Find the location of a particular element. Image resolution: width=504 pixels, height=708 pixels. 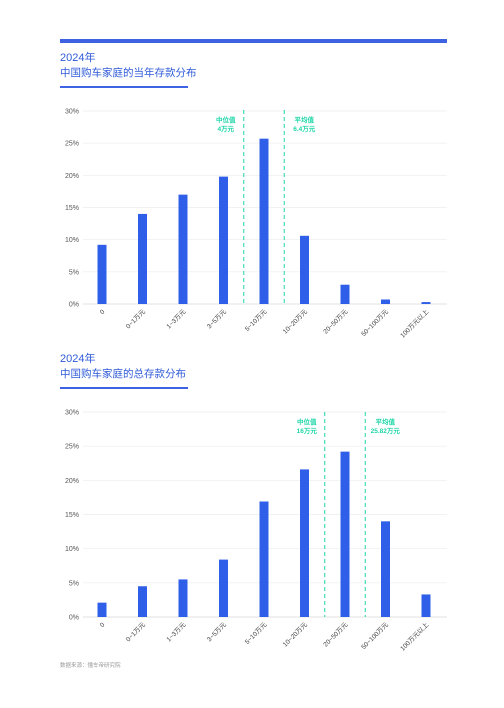

chart1-title: 中国购车家庭的当年存款分布 is located at coordinates (128, 73).